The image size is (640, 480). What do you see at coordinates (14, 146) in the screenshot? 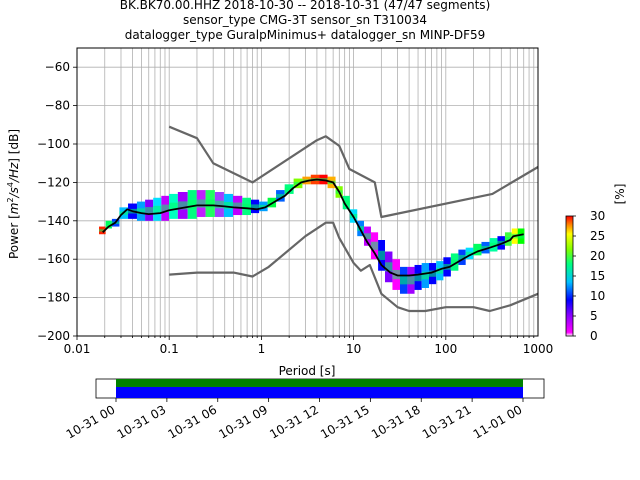
I see `y-axis-label-tail: ] [dB]` at bounding box center [14, 146].